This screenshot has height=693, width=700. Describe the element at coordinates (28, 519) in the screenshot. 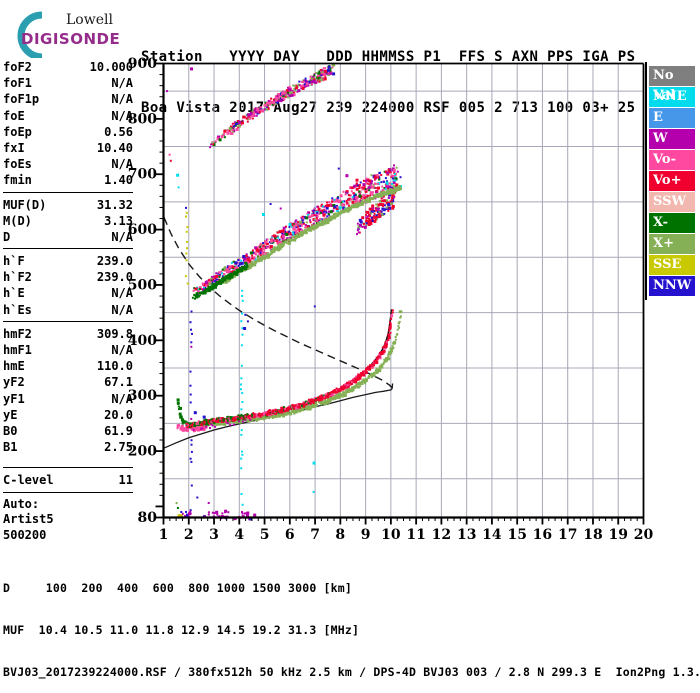

I see `autoscaling-info-line: Artist5` at that location.